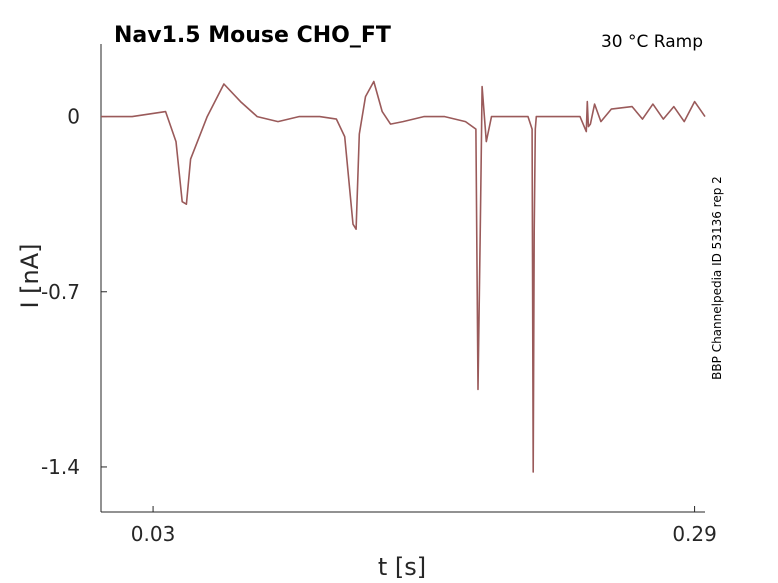 The width and height of the screenshot is (778, 583). Describe the element at coordinates (652, 42) in the screenshot. I see `chart-subtitle: 30 °C Ramp` at that location.